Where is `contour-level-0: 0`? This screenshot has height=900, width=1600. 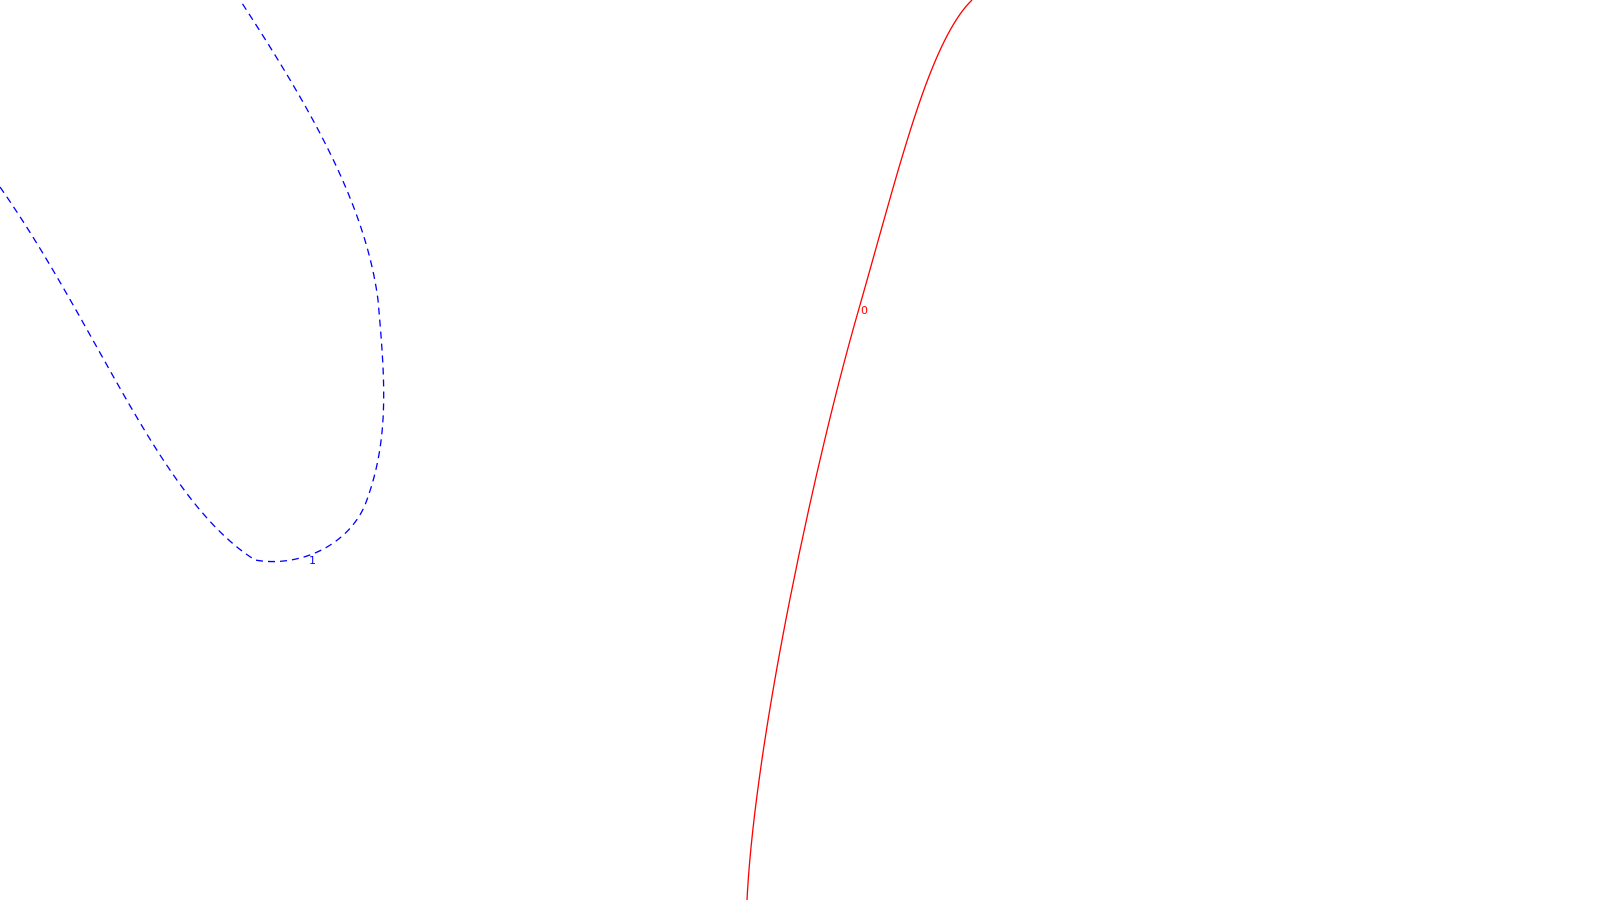 contour-level-0: 0 is located at coordinates (859, 450).